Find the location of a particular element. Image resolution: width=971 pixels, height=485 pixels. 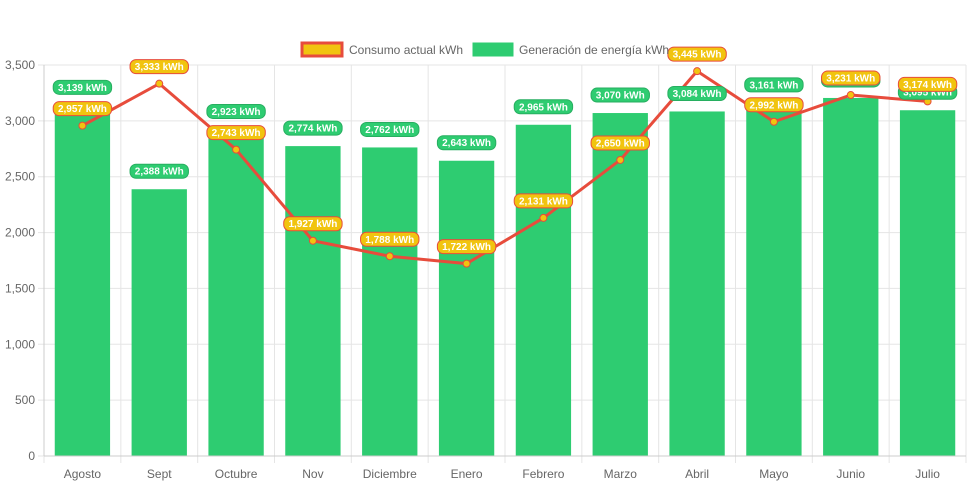

x-tick-label: Agosto is located at coordinates (83, 474).